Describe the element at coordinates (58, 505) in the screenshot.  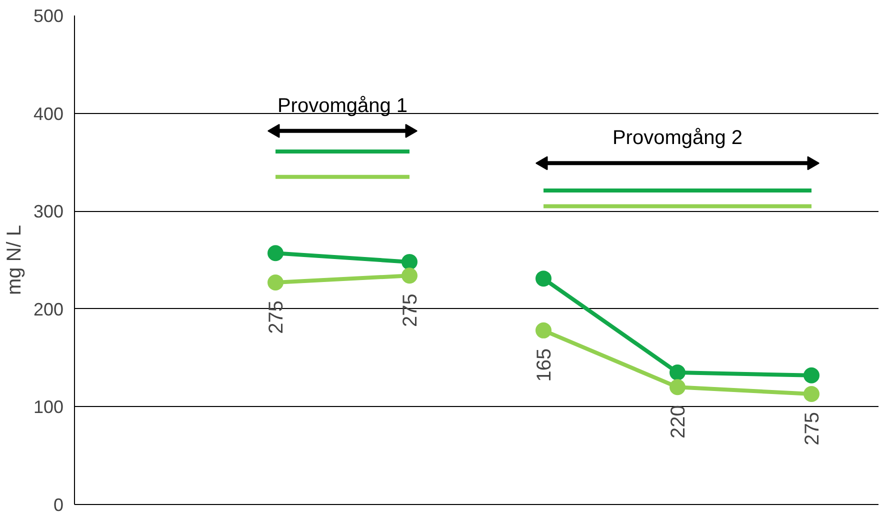
I see `y-tick-label: 0` at that location.